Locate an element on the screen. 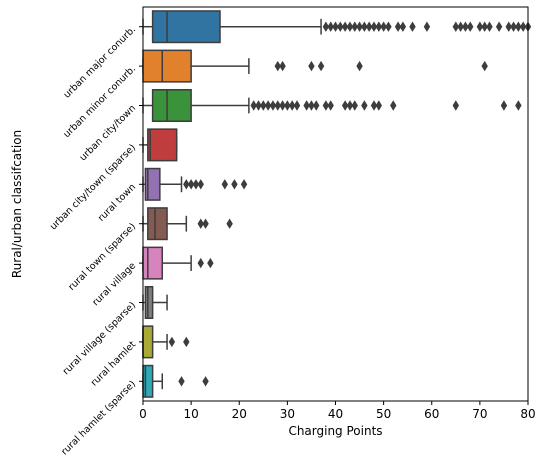 The width and height of the screenshot is (549, 472). x-tick-label: 10 is located at coordinates (190, 414).